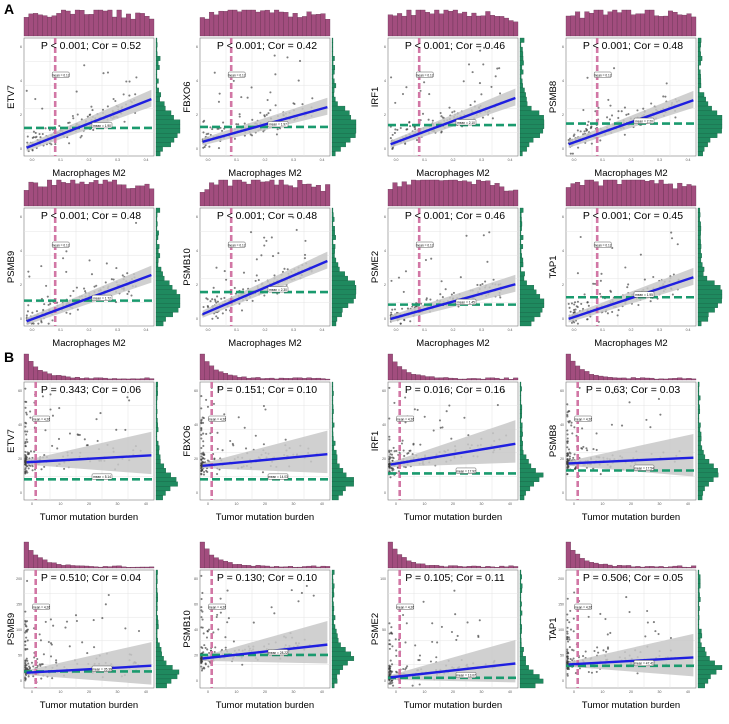  Describe the element at coordinates (61, 692) in the screenshot. I see `x-tick-label: 10` at that location.